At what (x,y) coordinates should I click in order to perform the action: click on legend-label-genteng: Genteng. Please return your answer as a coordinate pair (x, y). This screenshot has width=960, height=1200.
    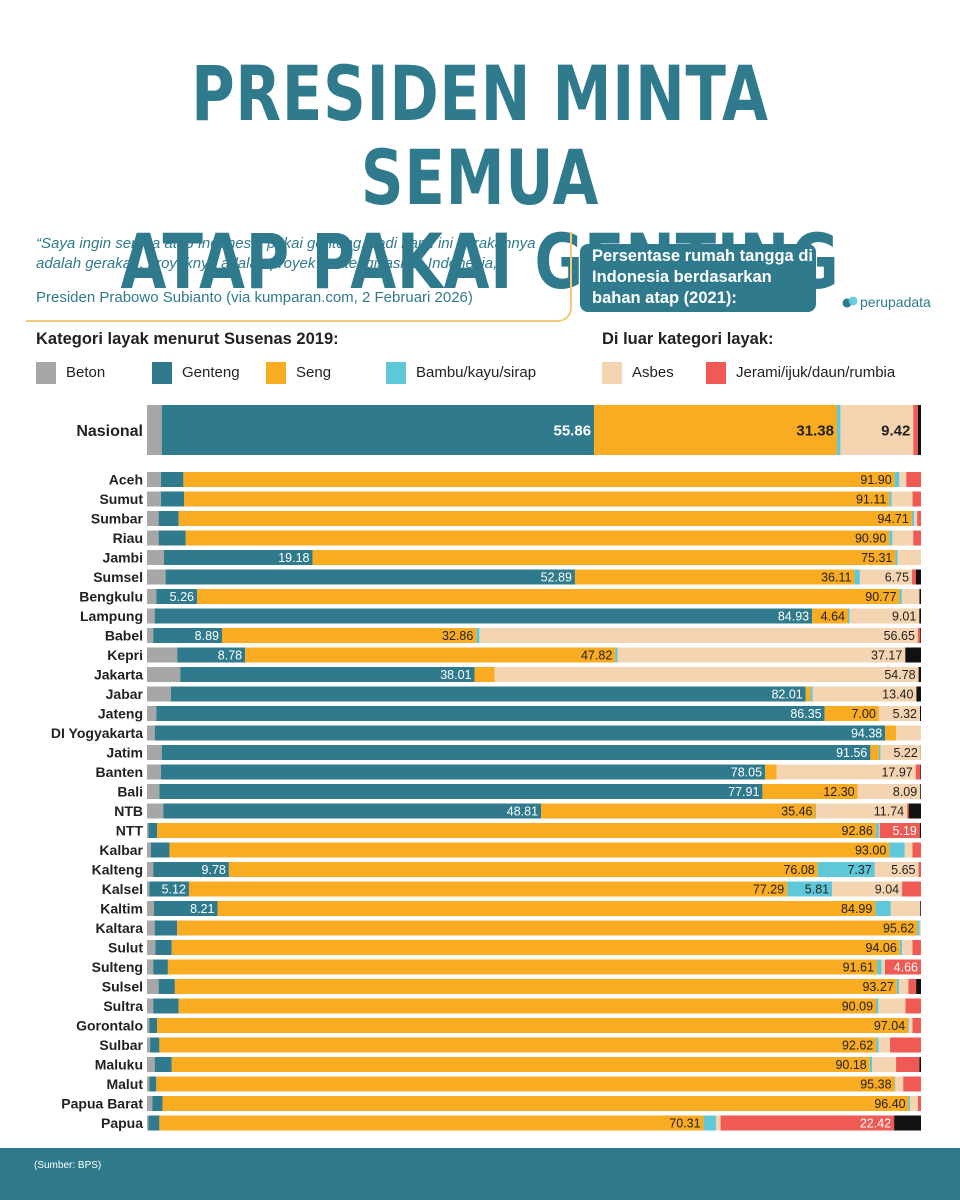
    Looking at the image, I should click on (211, 372).